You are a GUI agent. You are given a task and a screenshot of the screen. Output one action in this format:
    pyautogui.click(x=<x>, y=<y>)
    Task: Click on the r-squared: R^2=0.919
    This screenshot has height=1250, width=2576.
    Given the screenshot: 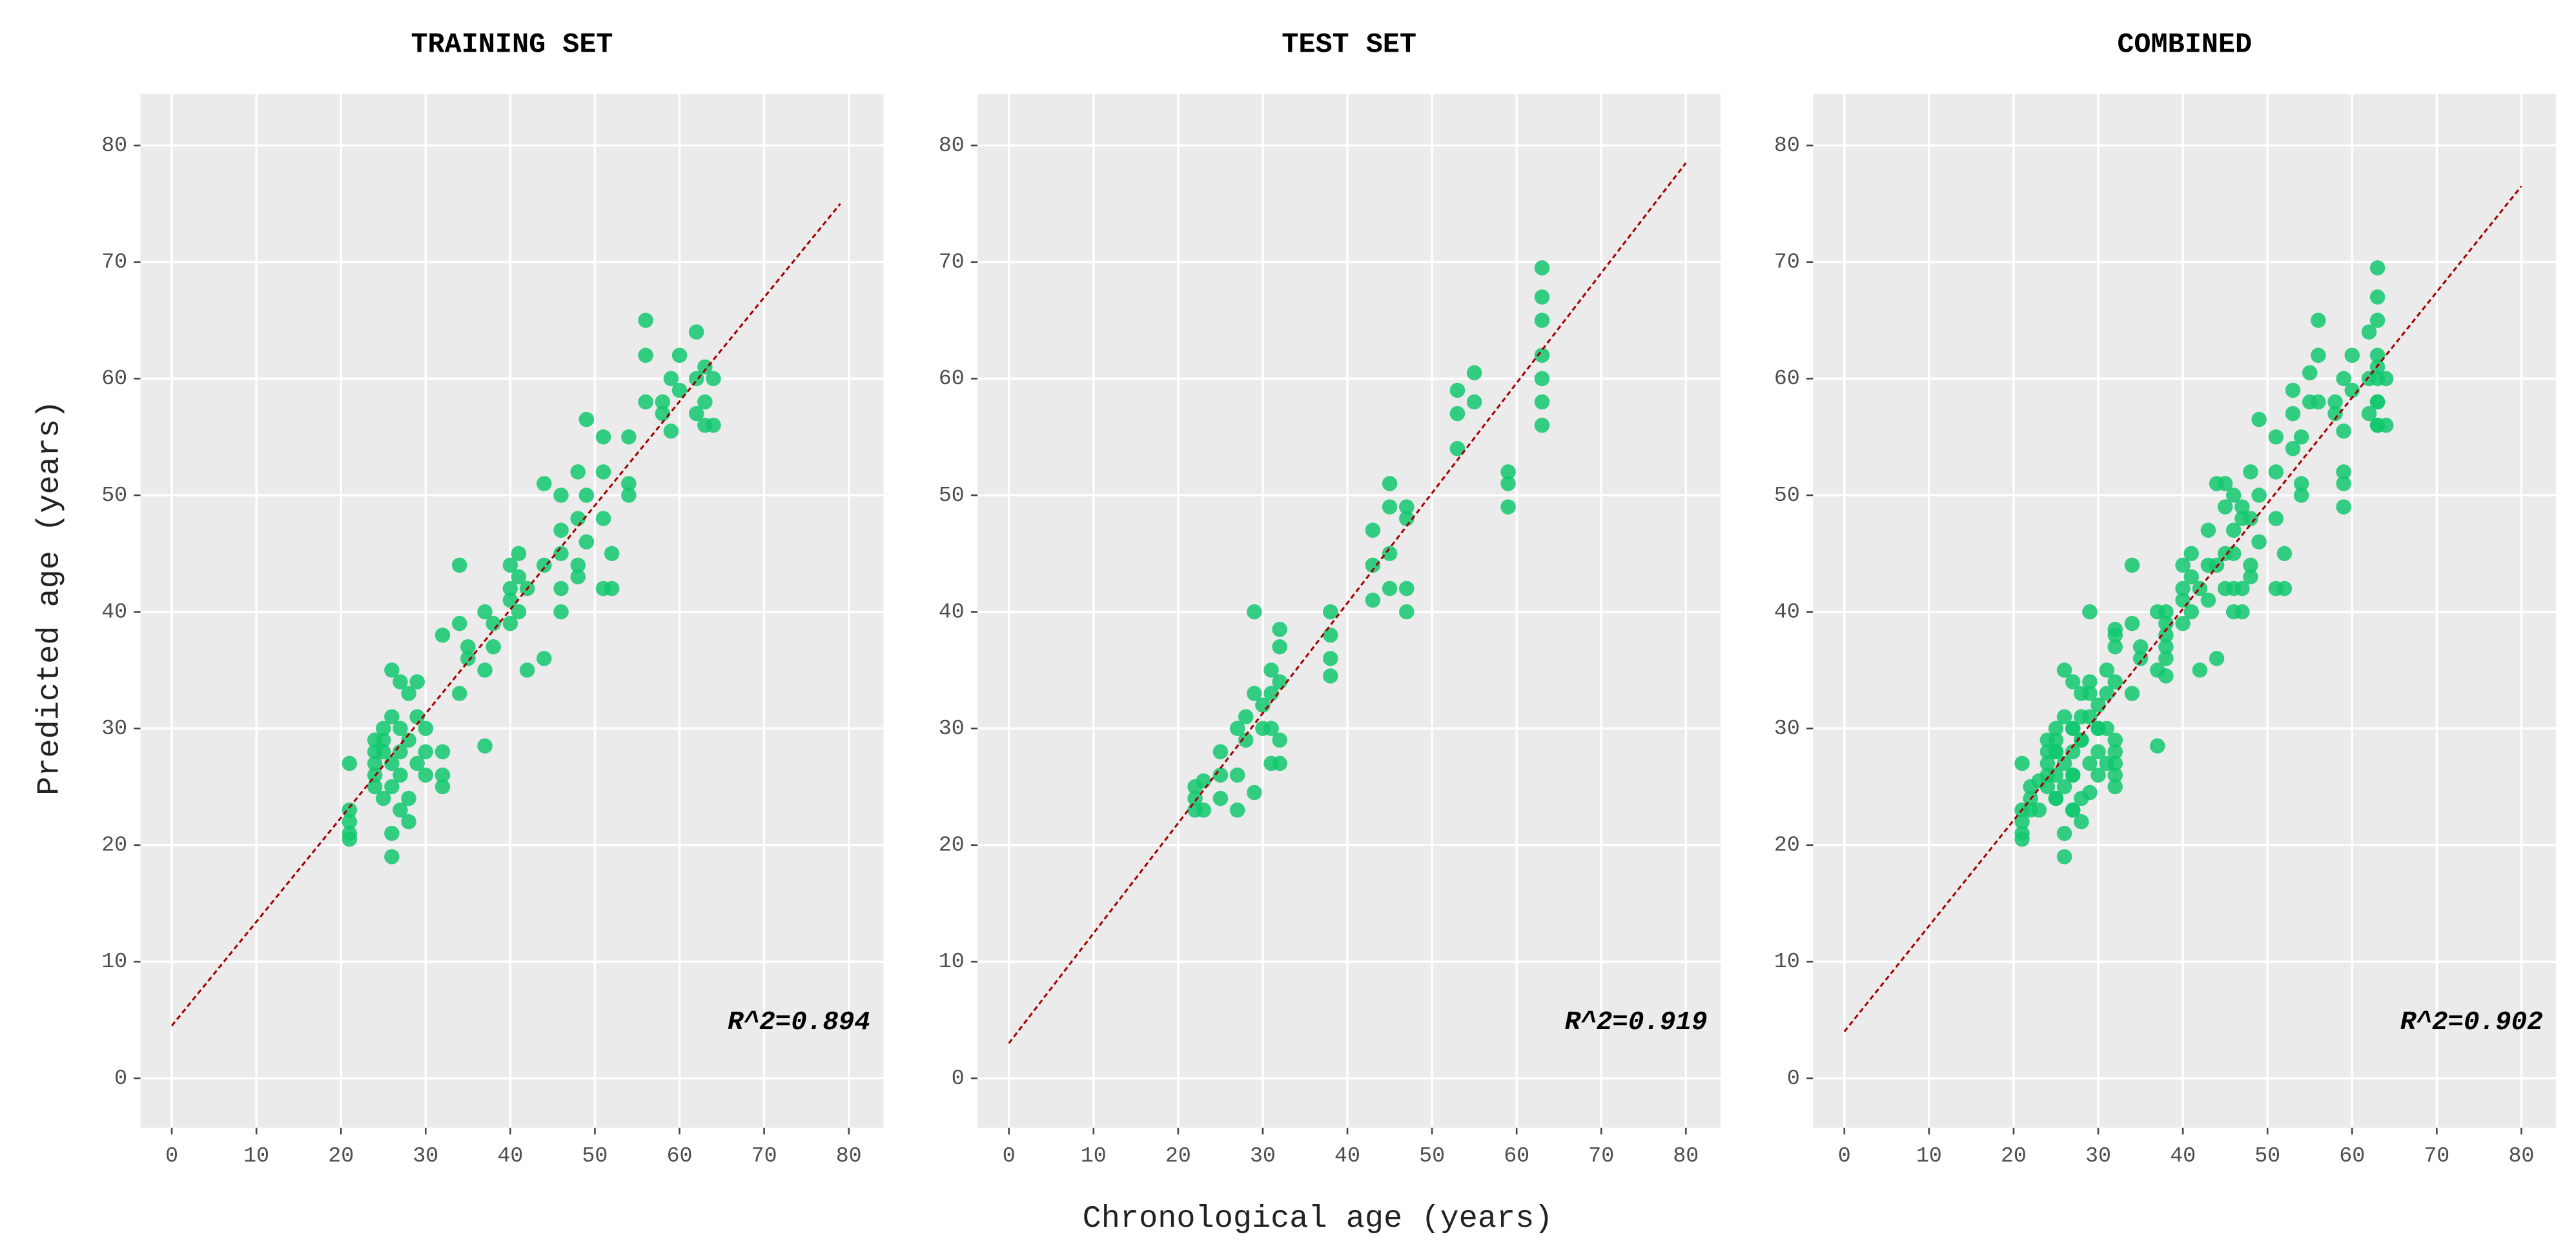 What is the action you would take?
    pyautogui.click(x=1636, y=1023)
    